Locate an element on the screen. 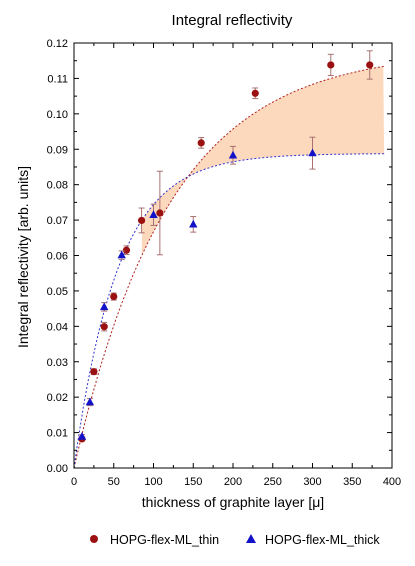  y-axis-label: Integral reflectivity [arb. units] is located at coordinates (23, 257).